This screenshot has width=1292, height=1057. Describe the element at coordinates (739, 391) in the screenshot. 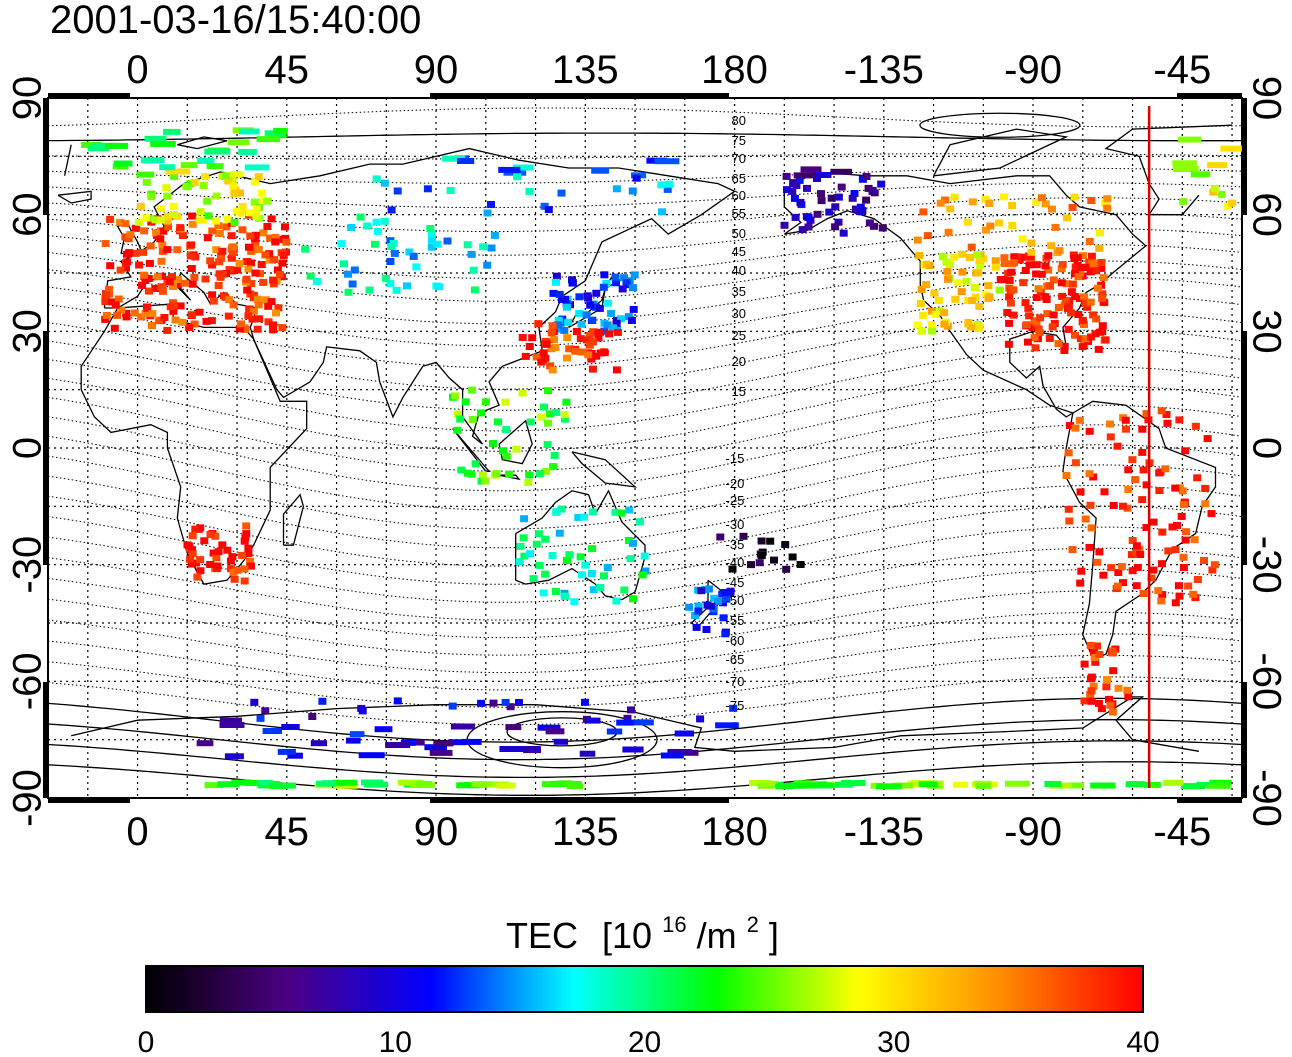

I see `mlat-label: 15` at that location.